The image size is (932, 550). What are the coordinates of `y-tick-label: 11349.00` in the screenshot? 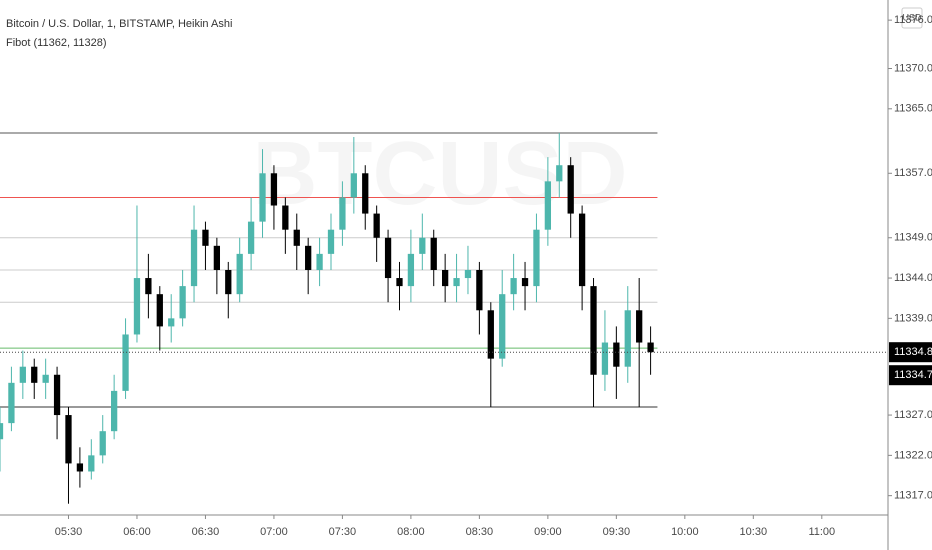 It's located at (913, 238).